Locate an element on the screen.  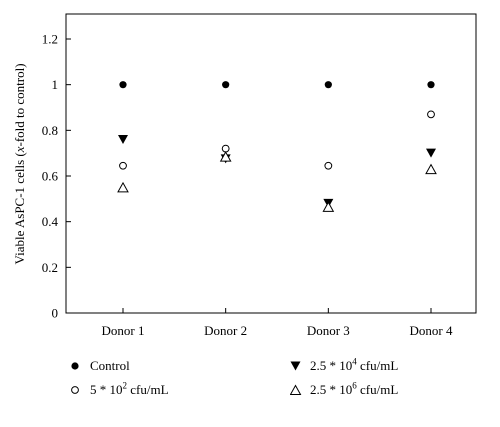
open-triangle-up-icon is located at coordinates (296, 389).